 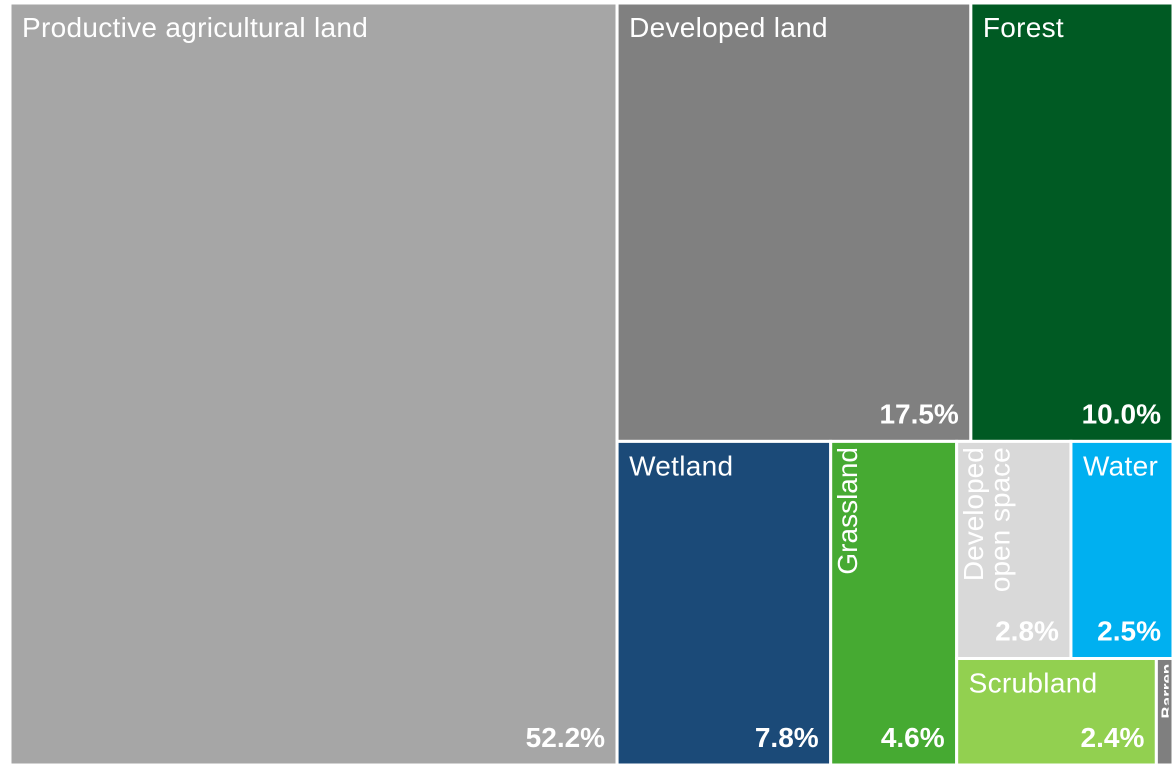 What do you see at coordinates (1129, 630) in the screenshot?
I see `value-label: 2.5%` at bounding box center [1129, 630].